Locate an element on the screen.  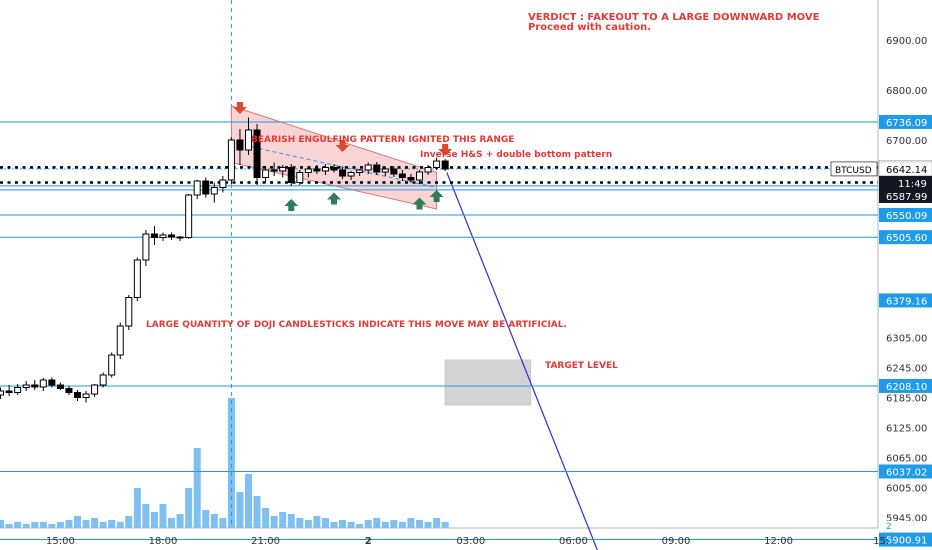
countdown-label: 11:49 is located at coordinates (912, 184).